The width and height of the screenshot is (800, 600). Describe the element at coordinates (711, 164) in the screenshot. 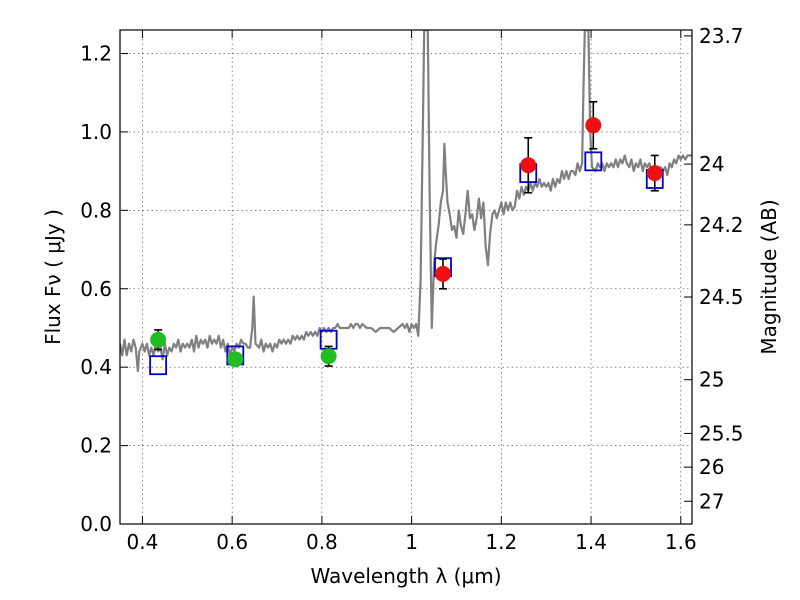

I see `right-tick-label: 24` at that location.